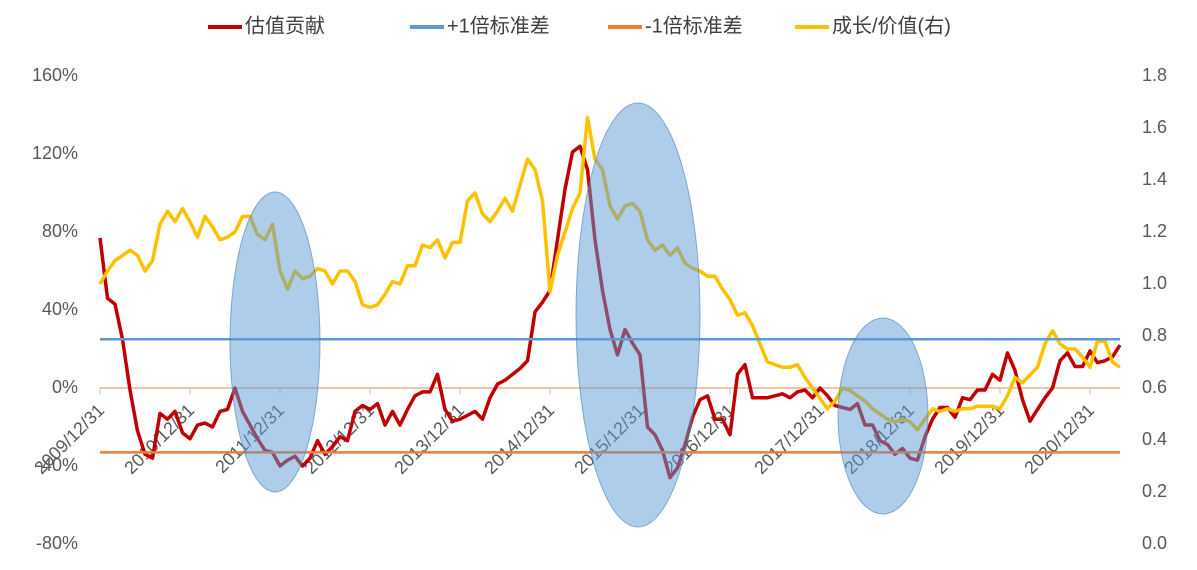 The height and width of the screenshot is (570, 1197). I want to click on x-tick-label: 2010/12/31, so click(159, 439).